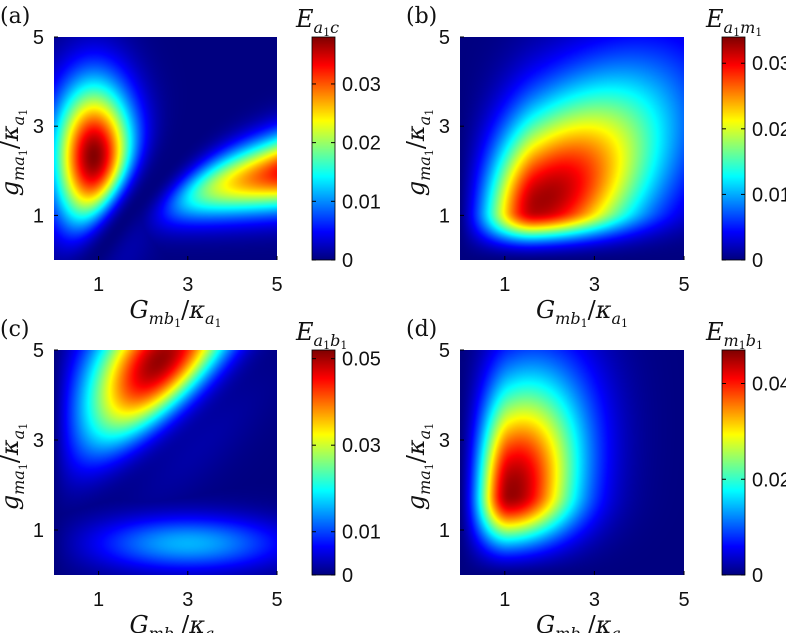 This screenshot has width=786, height=633. Describe the element at coordinates (321, 335) in the screenshot. I see `colorbar-title: Ea1b1` at that location.